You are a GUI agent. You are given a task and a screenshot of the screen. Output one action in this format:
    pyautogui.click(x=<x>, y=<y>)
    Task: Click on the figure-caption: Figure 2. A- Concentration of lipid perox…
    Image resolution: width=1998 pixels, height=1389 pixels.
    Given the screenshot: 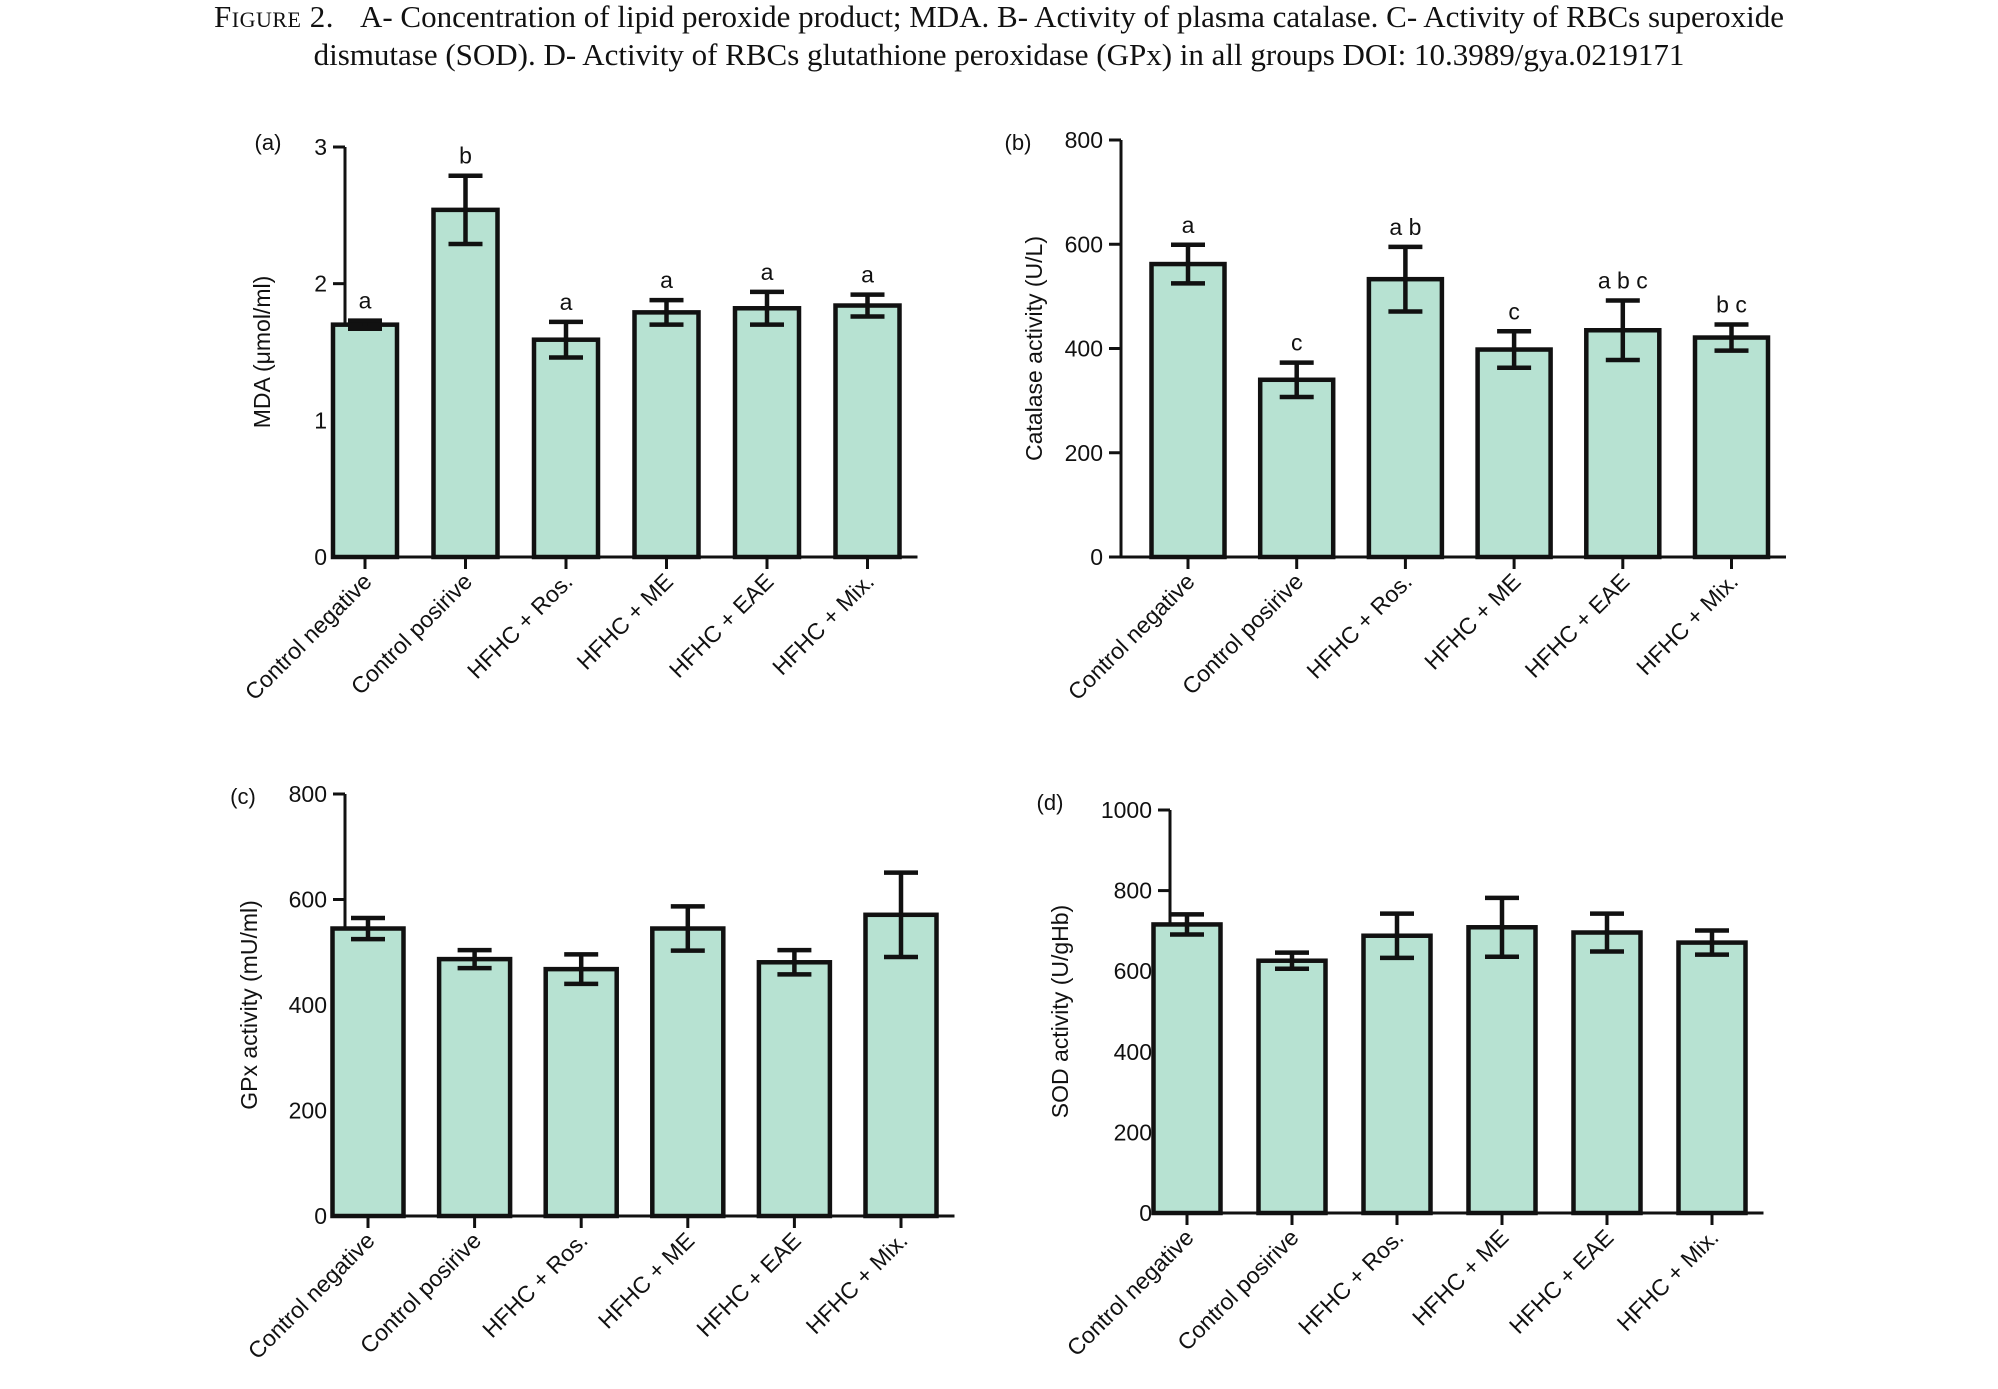 What is the action you would take?
    pyautogui.click(x=999, y=37)
    